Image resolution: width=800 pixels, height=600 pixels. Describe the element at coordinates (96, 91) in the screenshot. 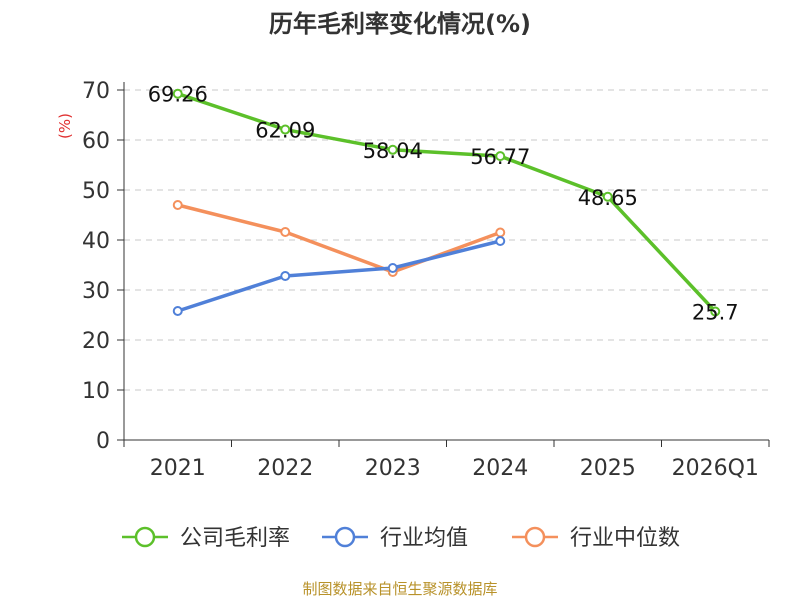

I see `y-tick-label: 70` at that location.